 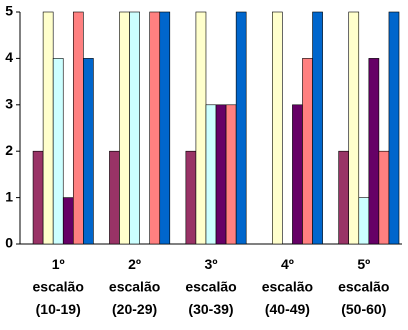 What do you see at coordinates (9, 11) in the screenshot?
I see `y-tick-label: 5` at bounding box center [9, 11].